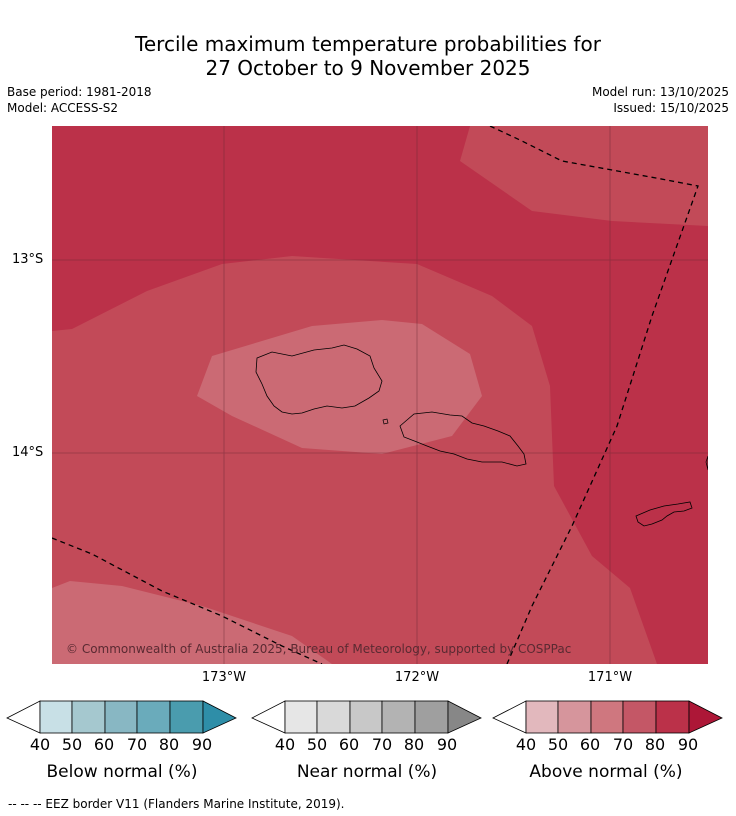  Describe the element at coordinates (192, 622) in the screenshot. I see `band-60-70-bottom-left` at that location.